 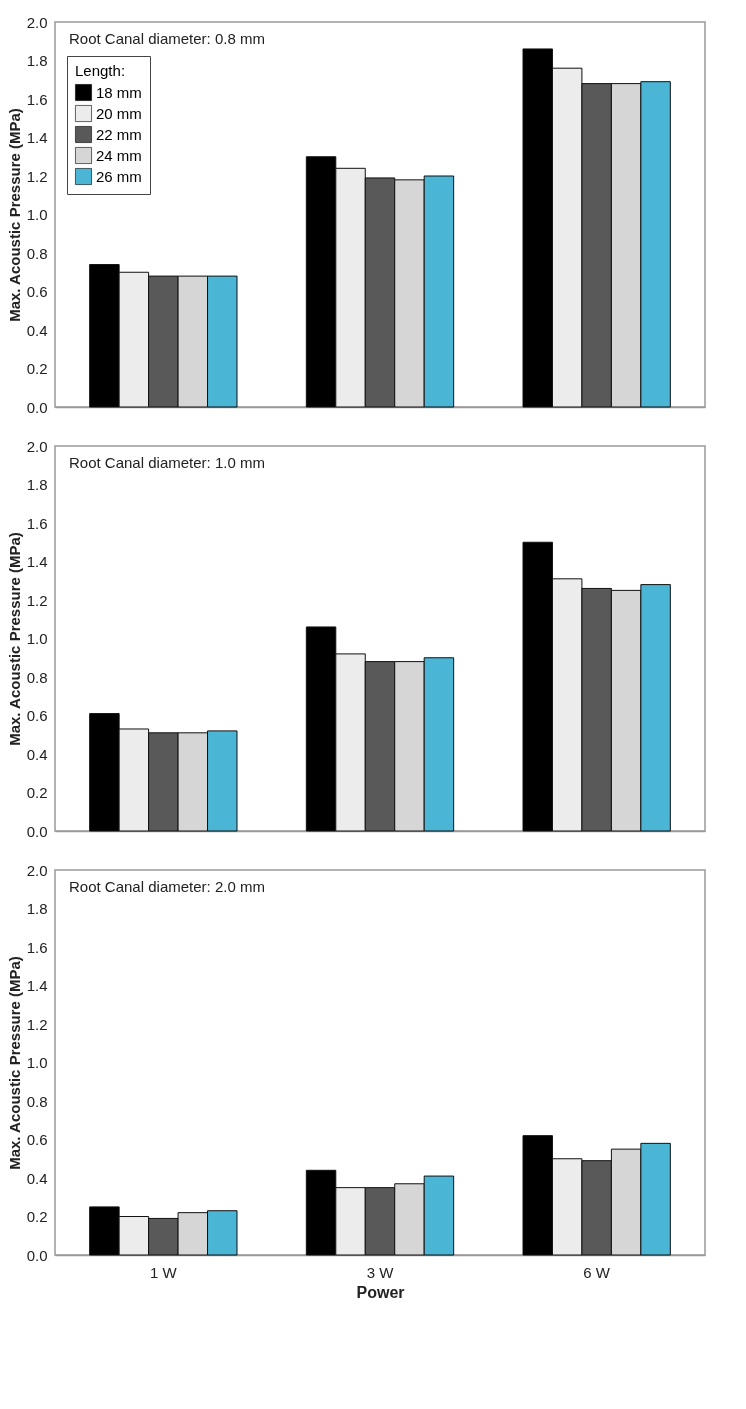 I want to click on legend-label: 22 mm, so click(x=119, y=134).